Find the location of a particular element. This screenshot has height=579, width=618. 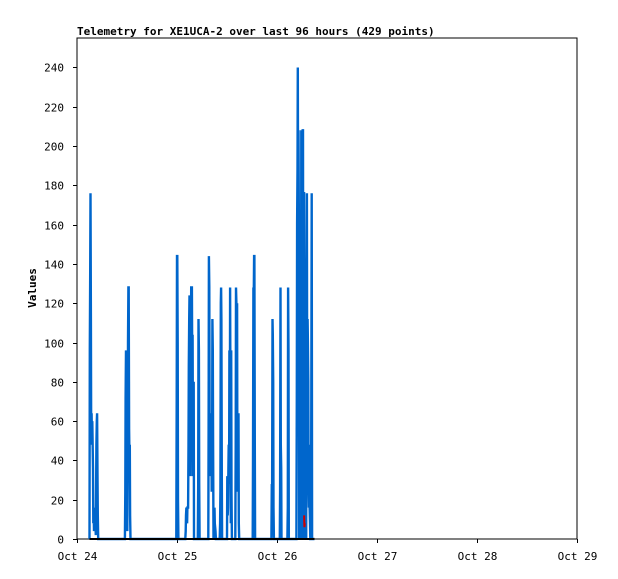

x-tick-label: Oct 24 is located at coordinates (78, 556).